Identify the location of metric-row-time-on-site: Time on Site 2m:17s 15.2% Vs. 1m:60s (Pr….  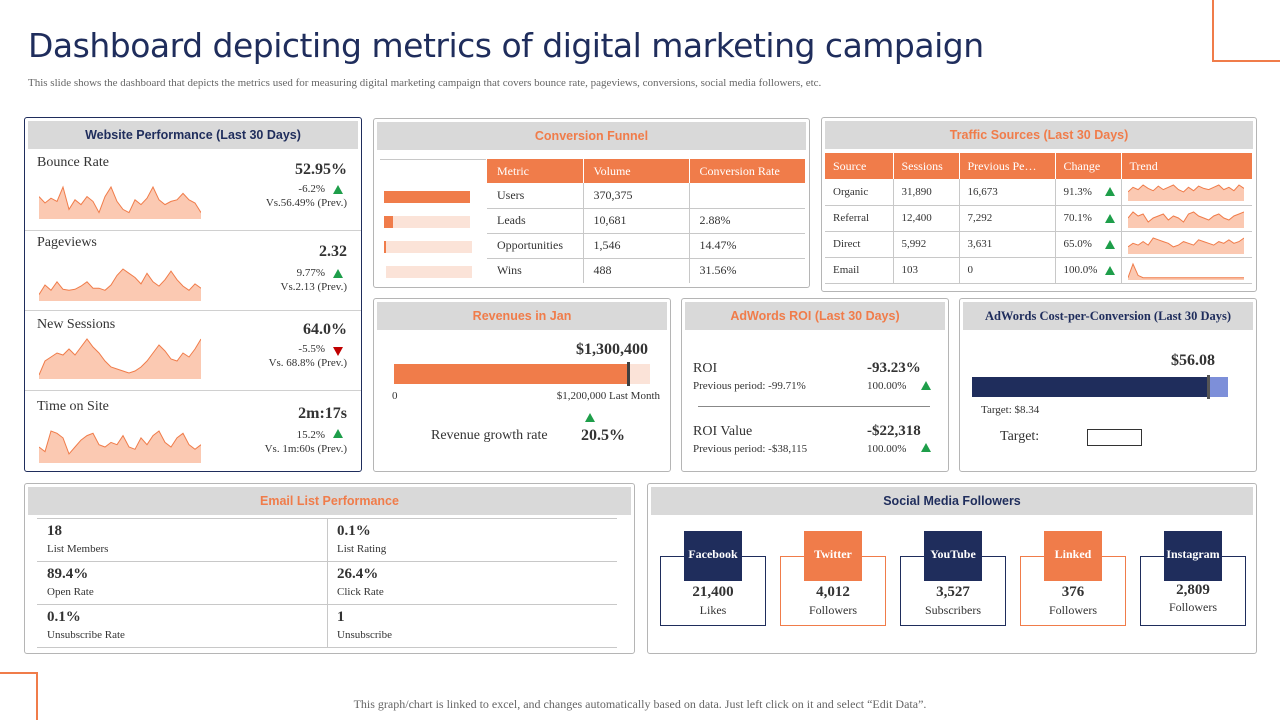
(193, 431).